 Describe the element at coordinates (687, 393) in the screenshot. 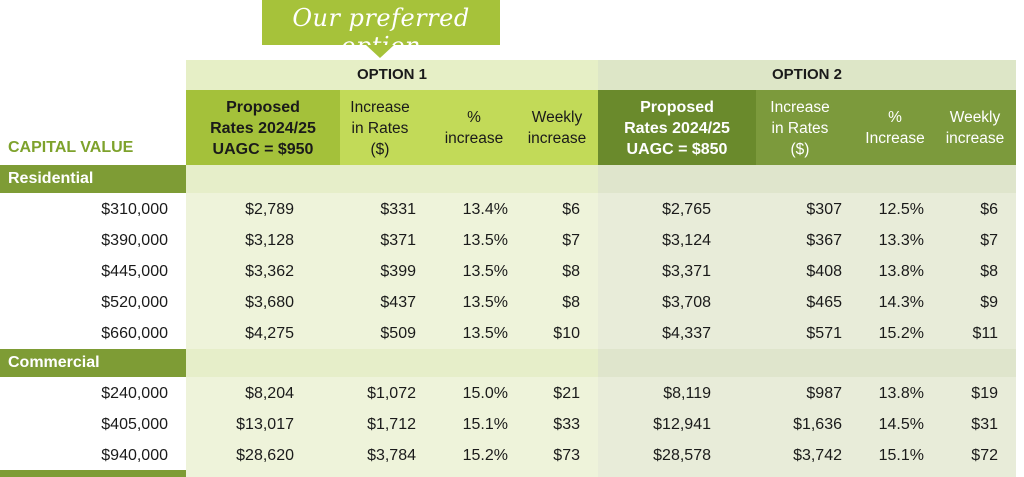

I see `option2-proposed-rates-cell: $8,119` at that location.